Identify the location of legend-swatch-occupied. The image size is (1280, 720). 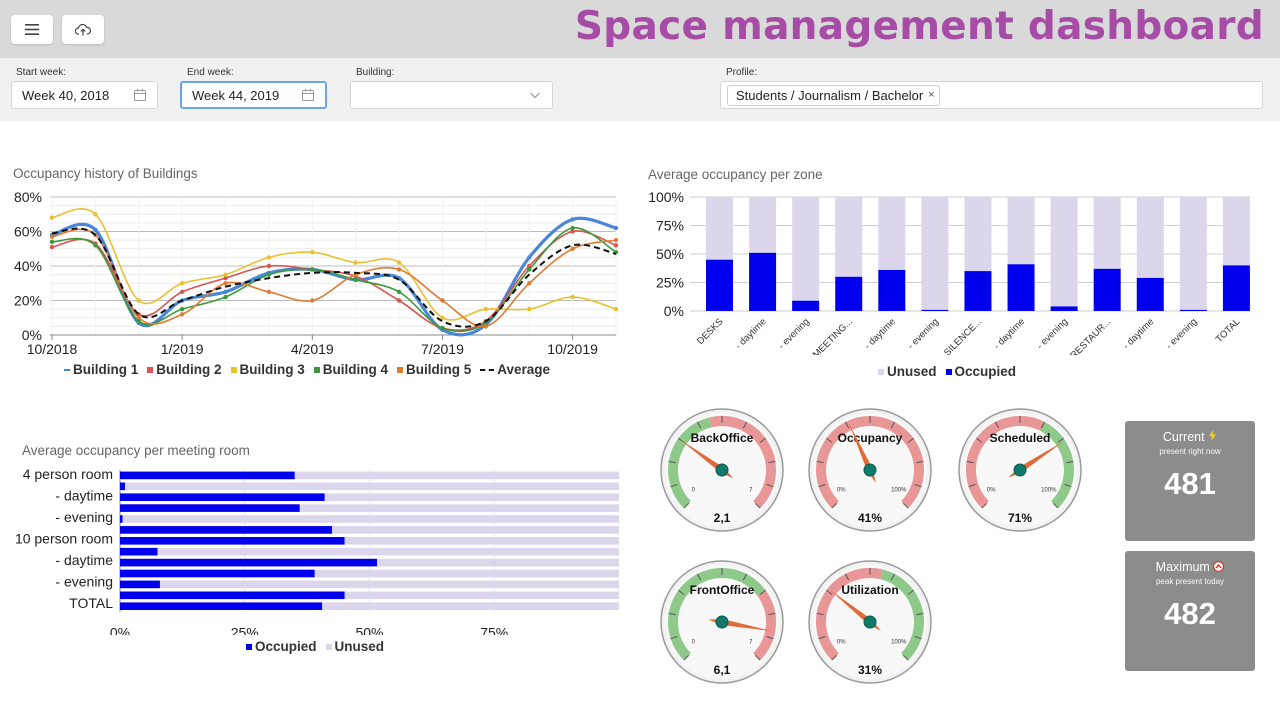
(249, 646).